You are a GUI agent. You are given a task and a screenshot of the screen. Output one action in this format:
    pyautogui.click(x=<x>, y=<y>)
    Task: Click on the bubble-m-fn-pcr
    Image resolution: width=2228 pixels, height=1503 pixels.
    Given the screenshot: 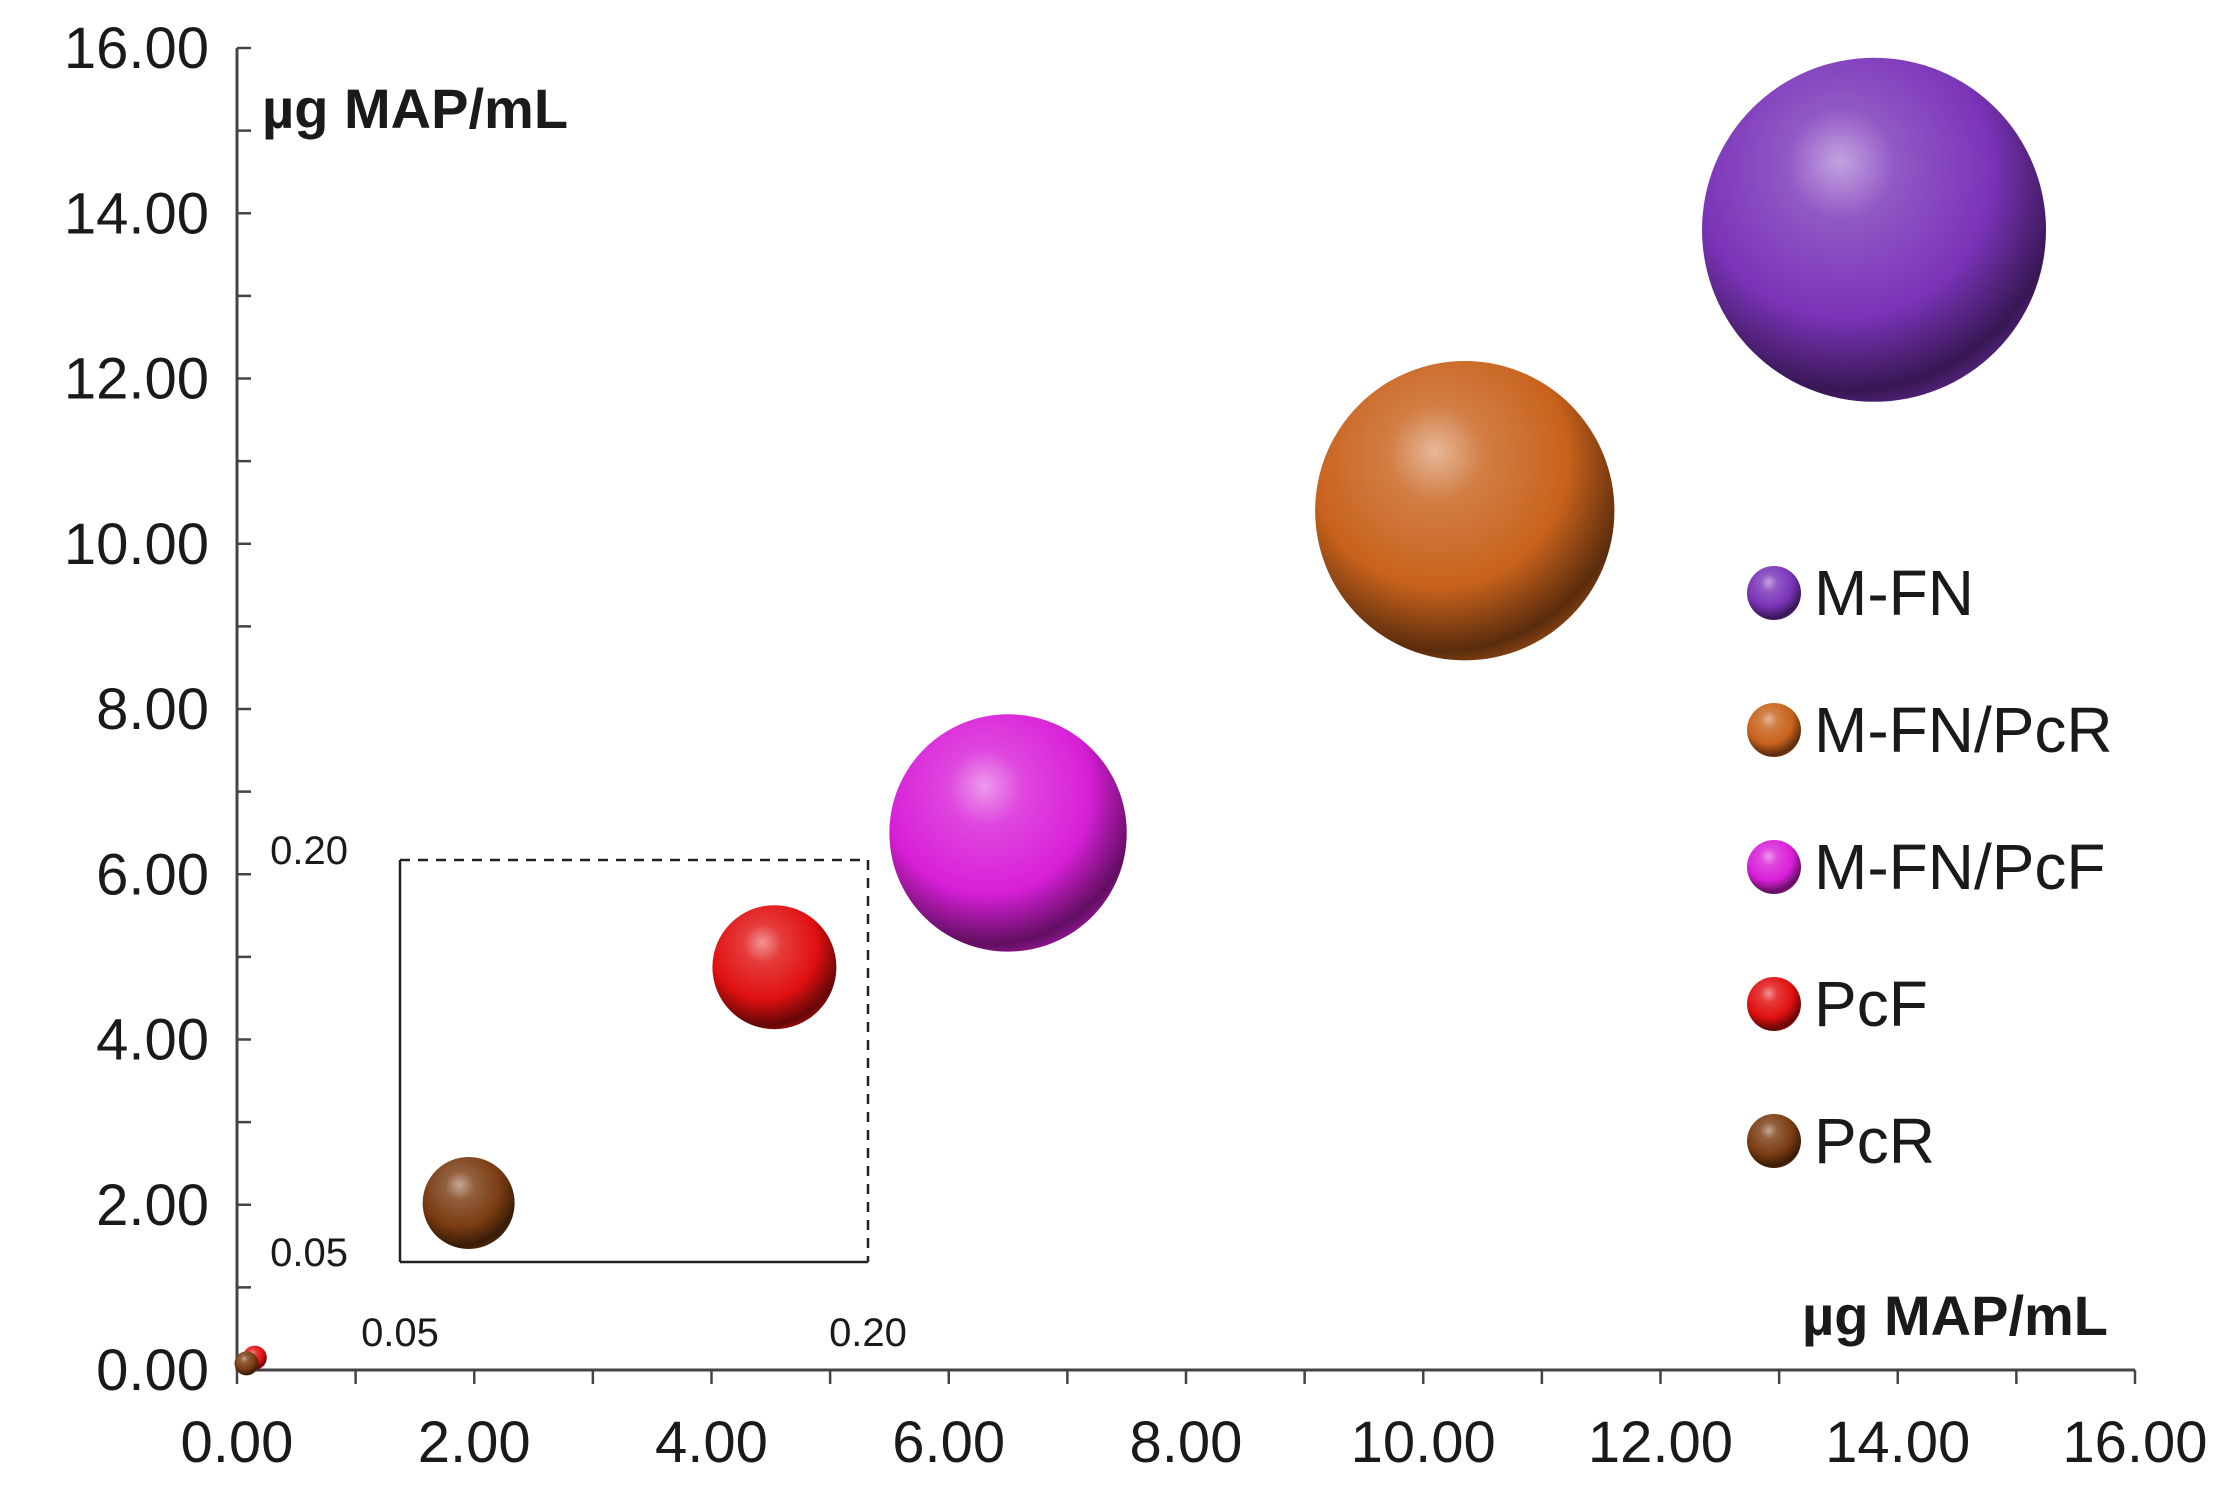 What is the action you would take?
    pyautogui.click(x=1465, y=511)
    